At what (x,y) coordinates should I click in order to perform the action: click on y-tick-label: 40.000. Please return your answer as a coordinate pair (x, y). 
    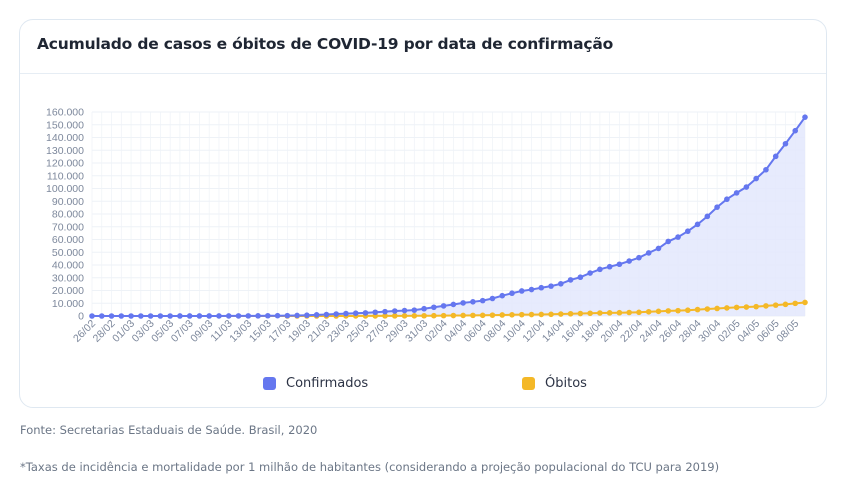
    Looking at the image, I should click on (68, 266).